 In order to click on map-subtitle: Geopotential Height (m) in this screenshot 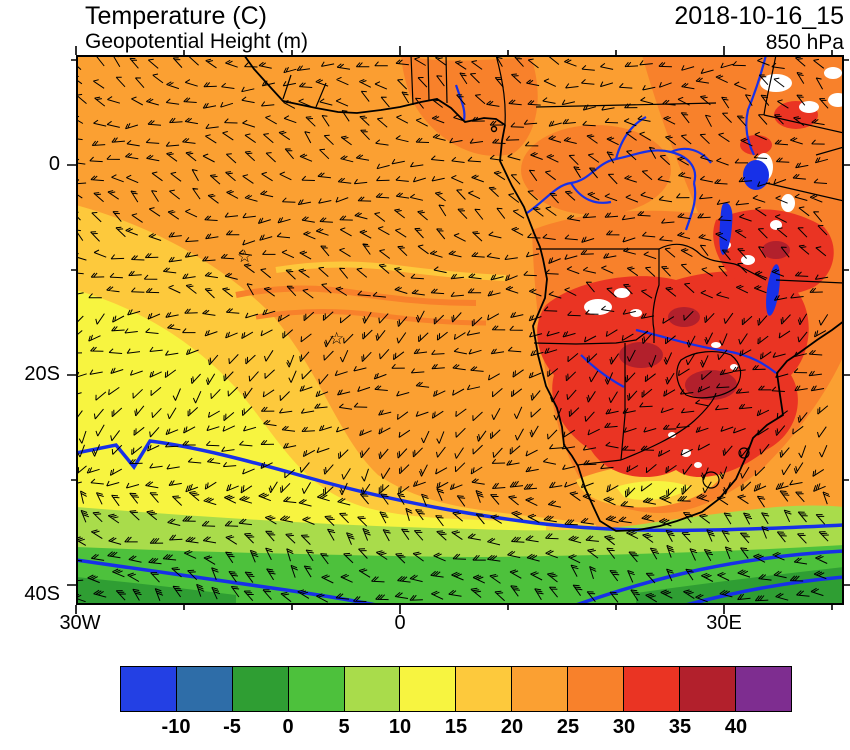, I will do `click(196, 41)`.